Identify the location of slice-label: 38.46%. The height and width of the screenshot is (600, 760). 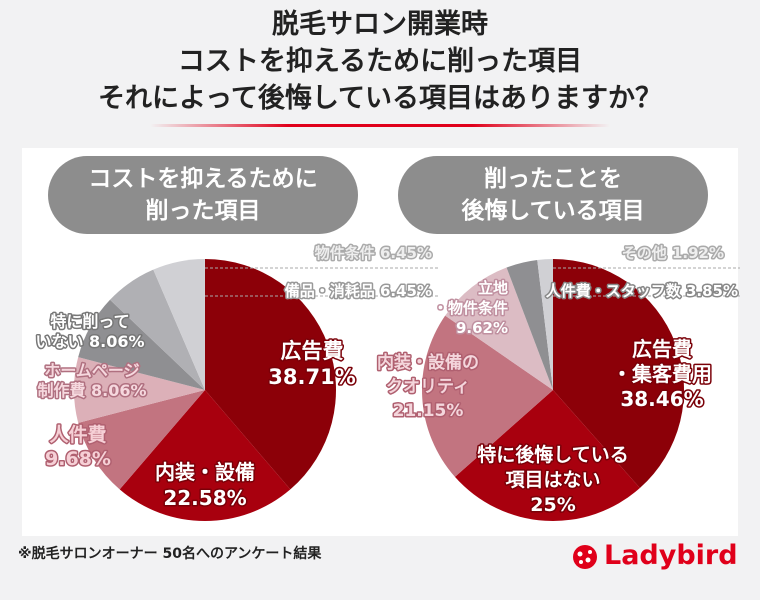
(661, 399).